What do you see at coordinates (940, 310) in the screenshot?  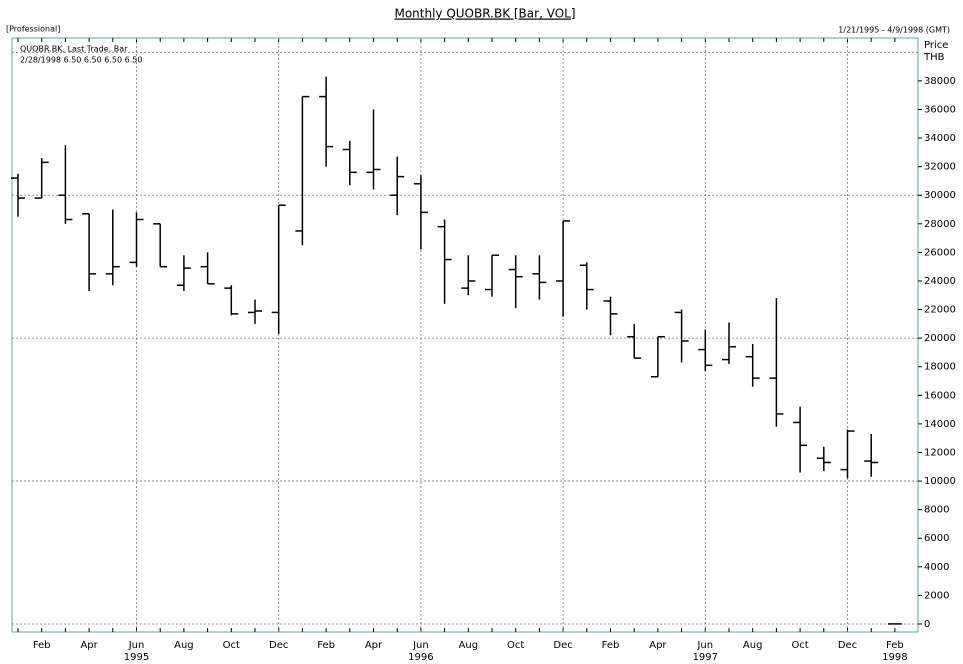 I see `y-tick-label: 22000` at bounding box center [940, 310].